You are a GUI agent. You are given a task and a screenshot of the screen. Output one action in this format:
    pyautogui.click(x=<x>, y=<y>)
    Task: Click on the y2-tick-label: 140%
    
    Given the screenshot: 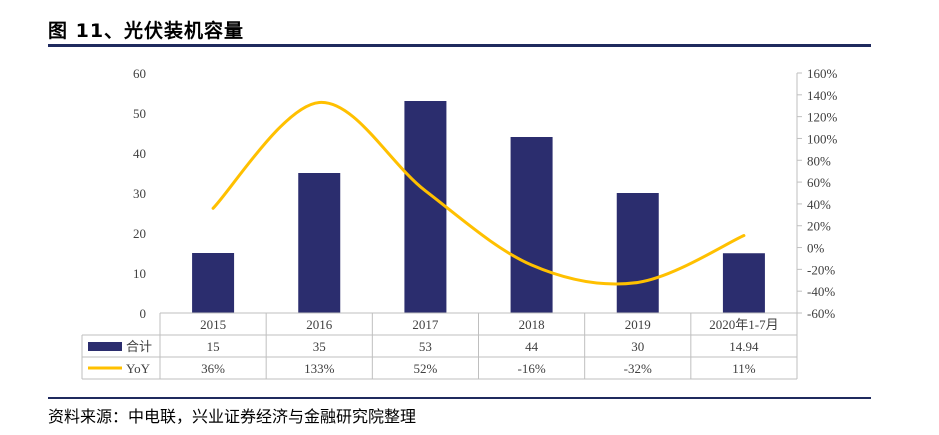 What is the action you would take?
    pyautogui.click(x=822, y=95)
    